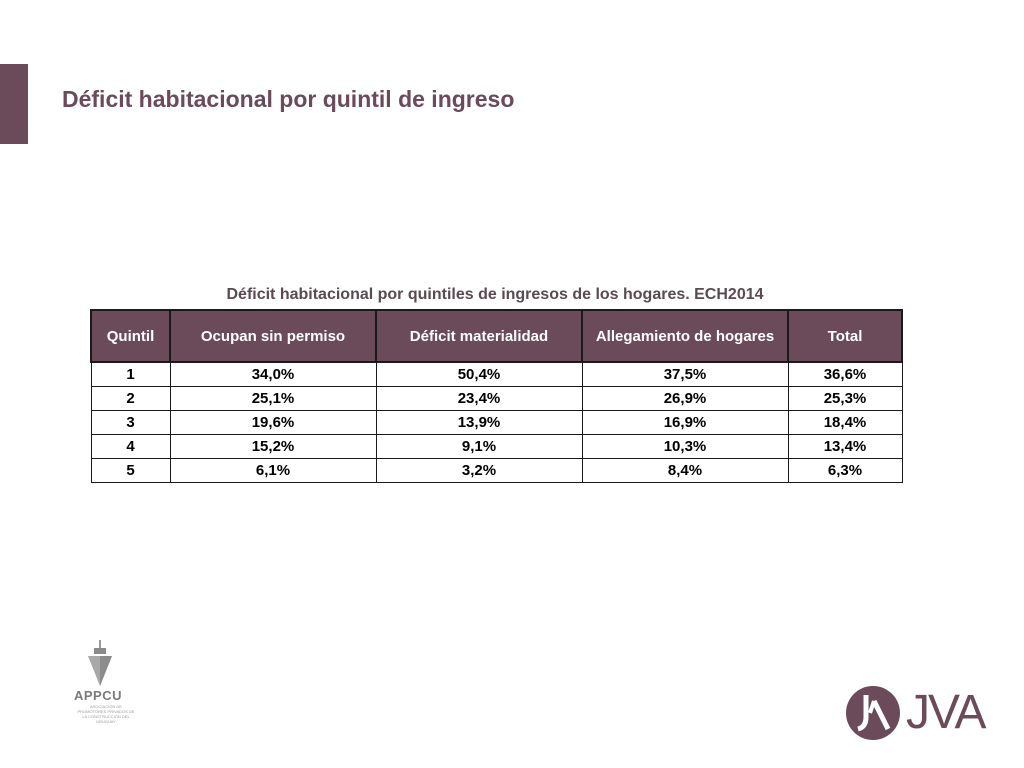 The height and width of the screenshot is (768, 1024). I want to click on title-accent-bar, so click(14, 104).